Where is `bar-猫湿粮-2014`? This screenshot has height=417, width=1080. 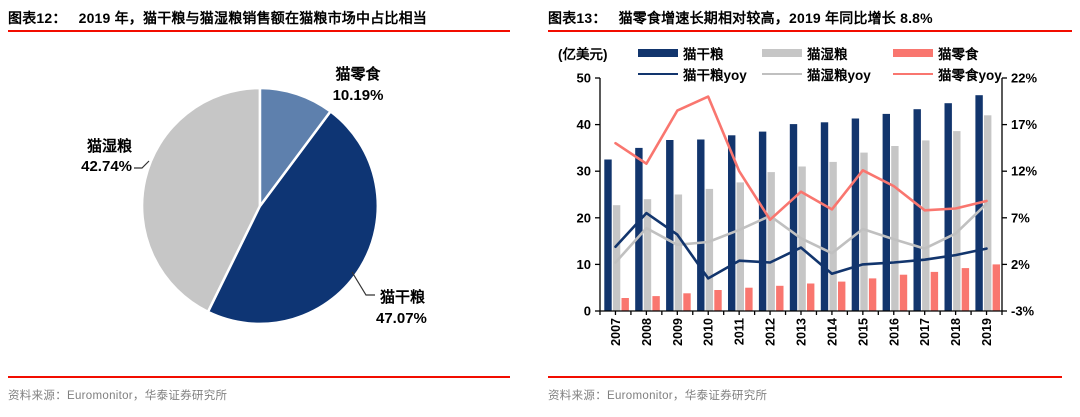 bar-猫湿粮-2014 is located at coordinates (833, 236).